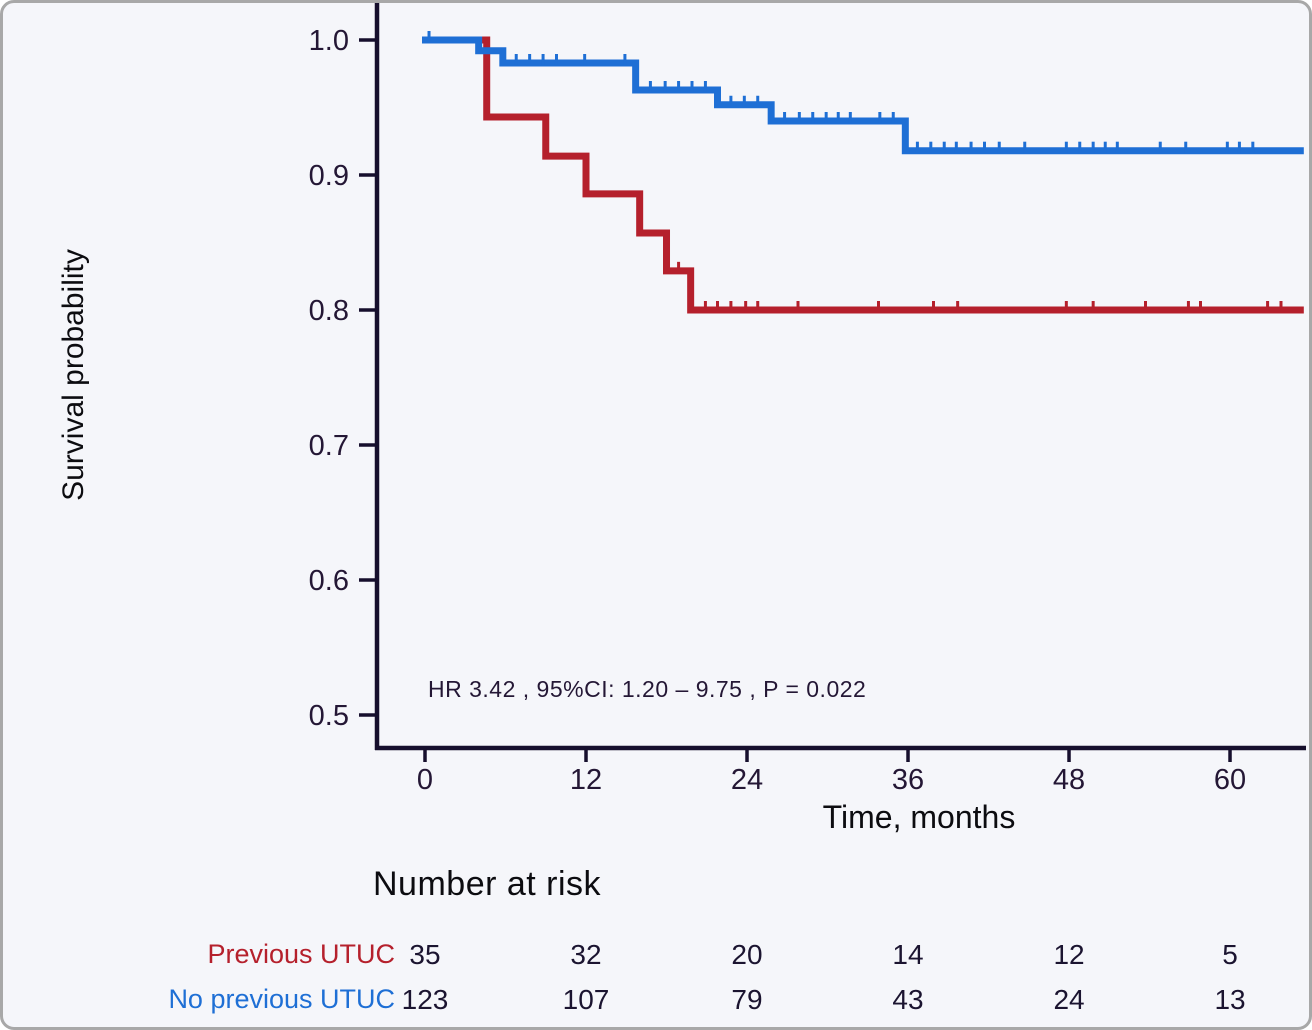  Describe the element at coordinates (908, 954) in the screenshot. I see `risk-count: 14` at that location.